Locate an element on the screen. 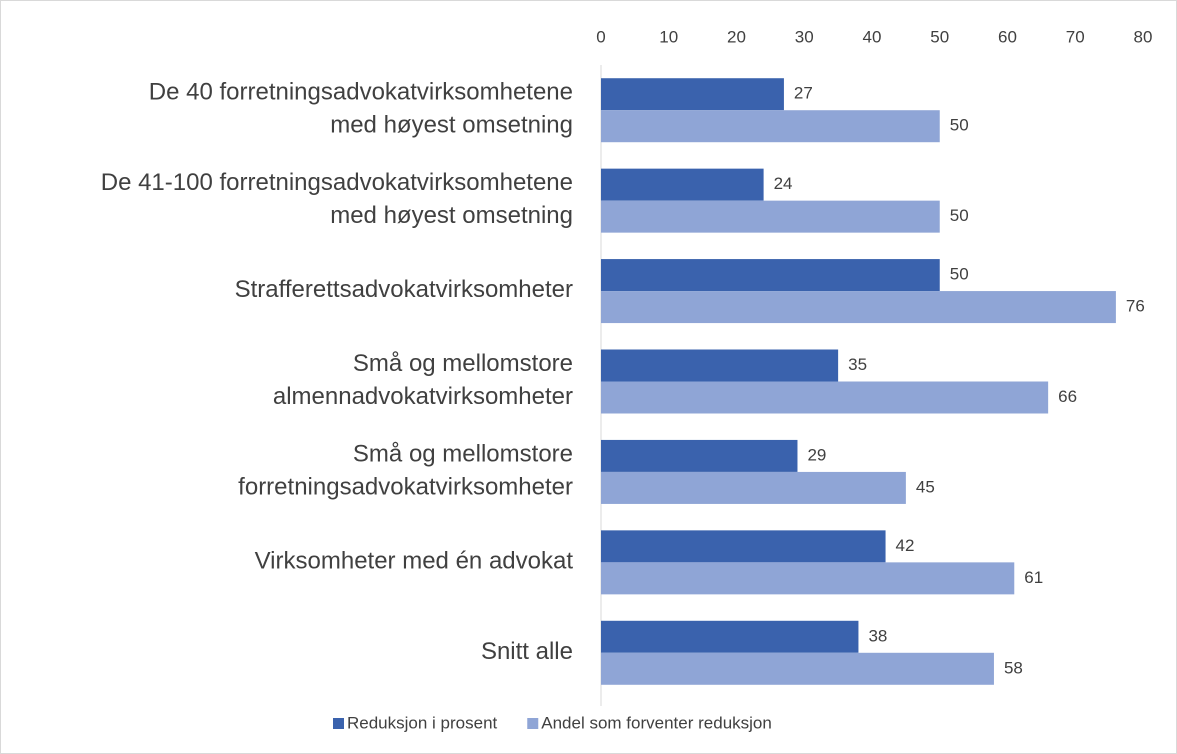 The height and width of the screenshot is (754, 1177). data-label: 58 is located at coordinates (1013, 667).